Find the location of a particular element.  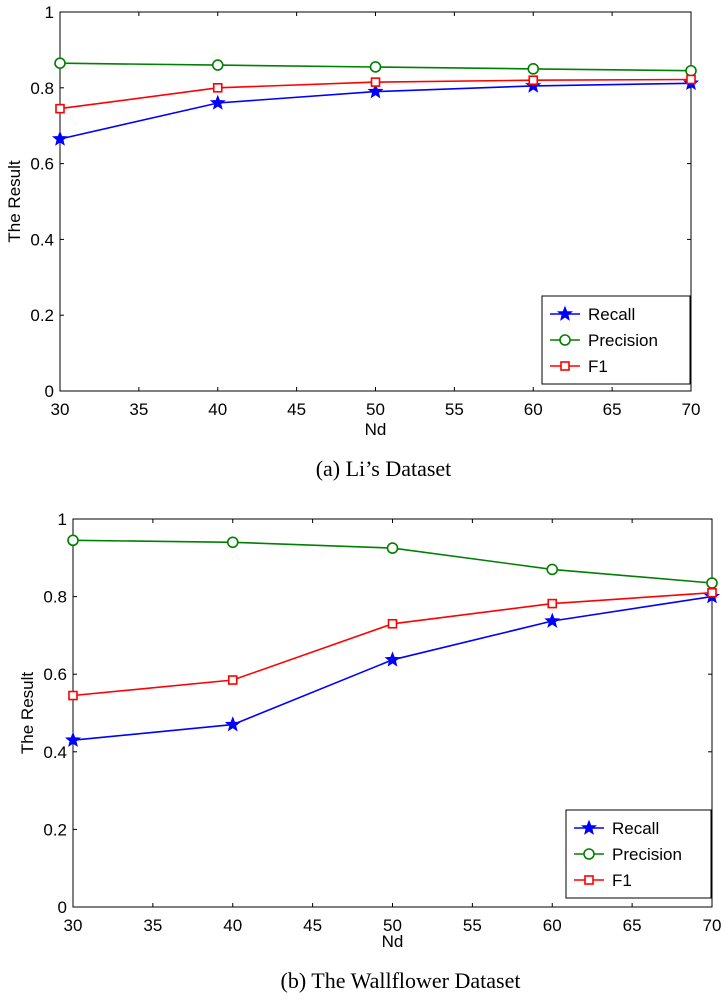

figure-caption: (b) The Wallflower Dataset is located at coordinates (401, 980).